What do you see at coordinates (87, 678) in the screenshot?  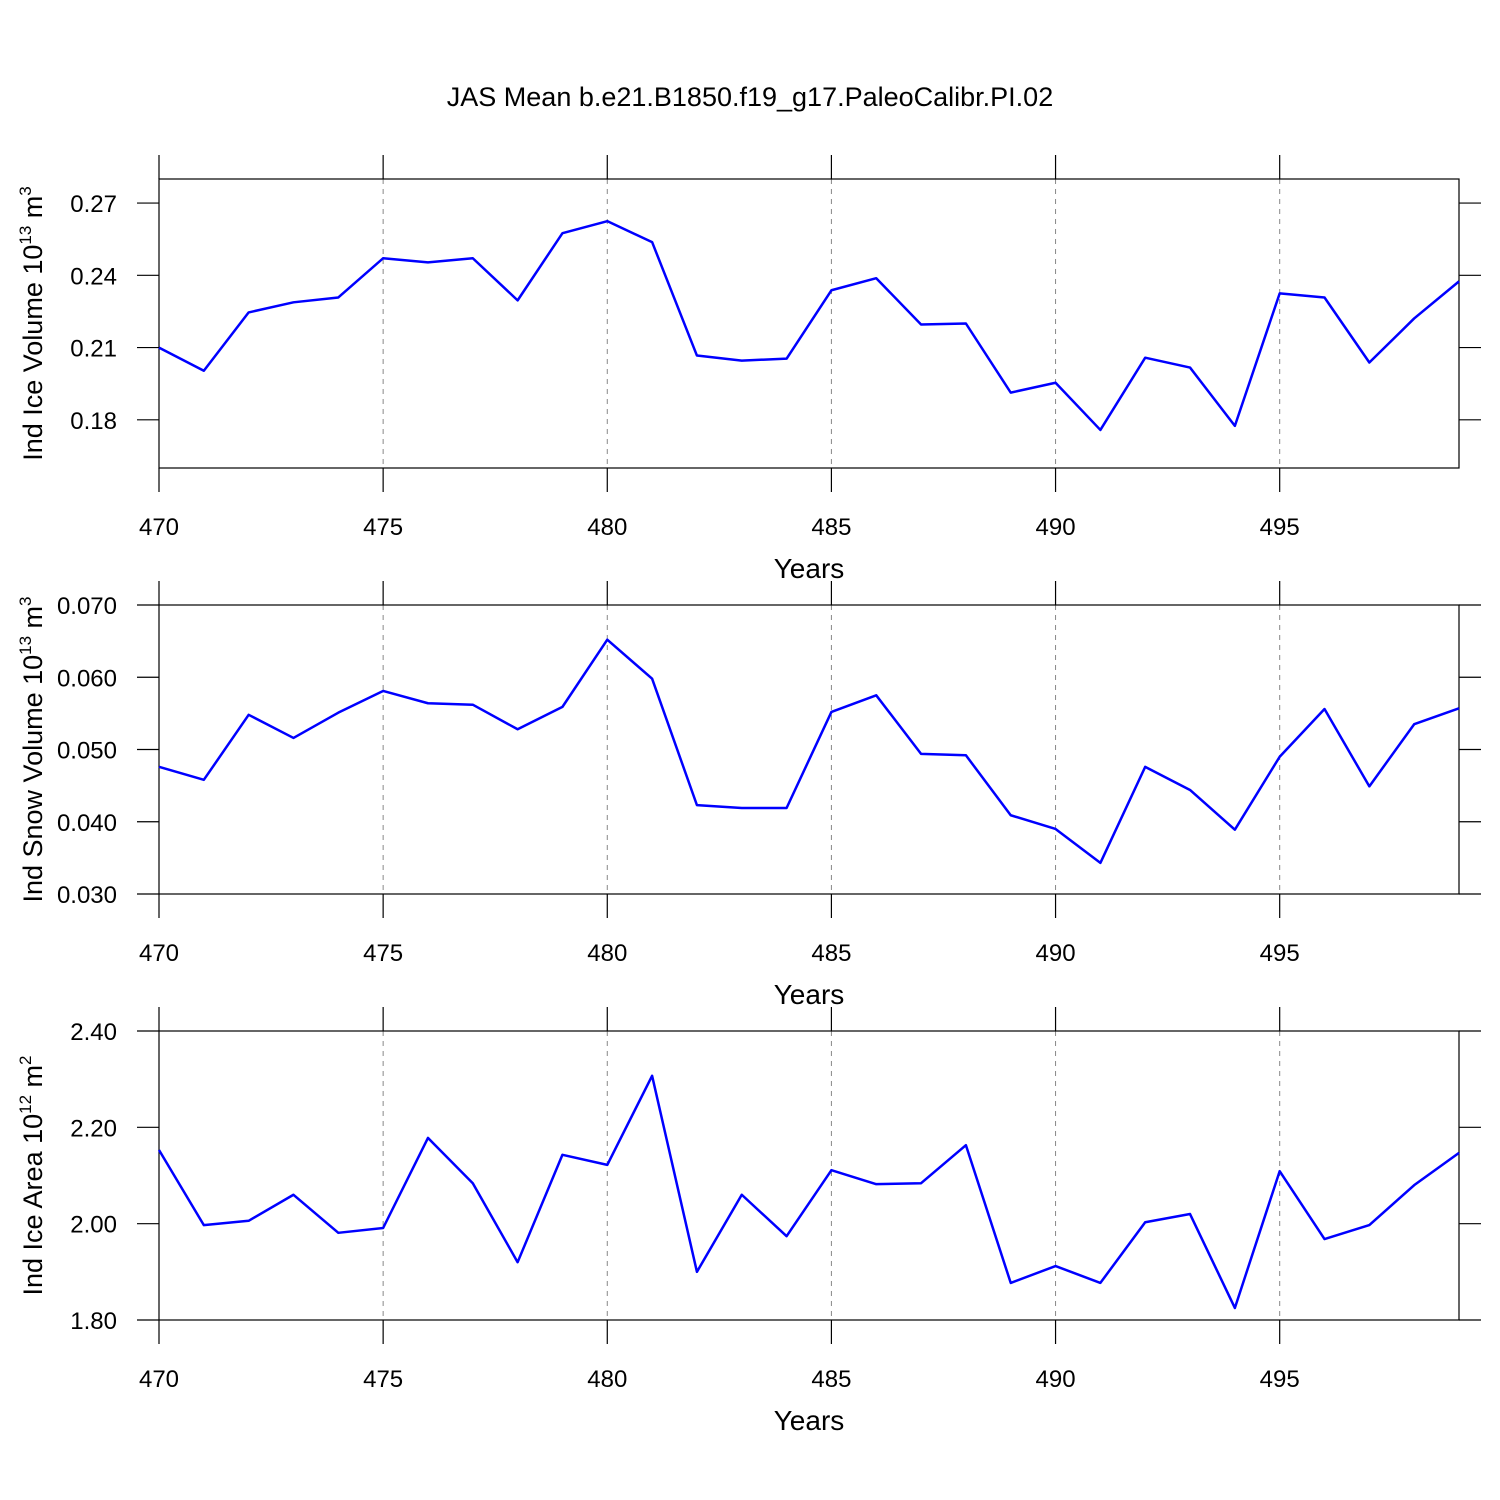 I see `y-tick-label: 0.060` at bounding box center [87, 678].